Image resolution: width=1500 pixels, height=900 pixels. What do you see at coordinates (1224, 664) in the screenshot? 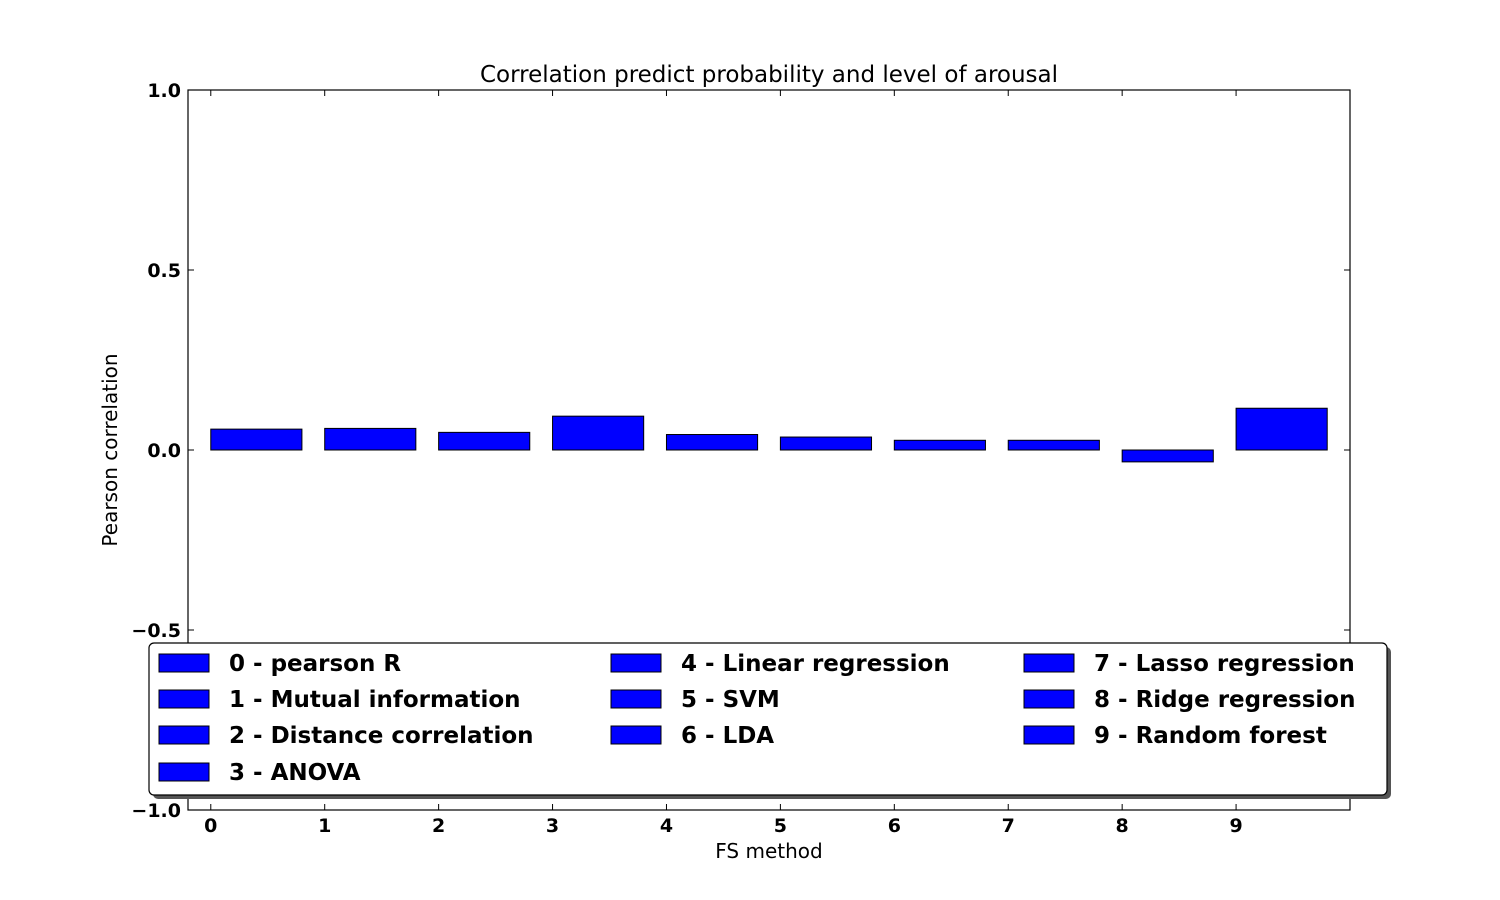
I see `legend-entry: 7 - Lasso regression` at bounding box center [1224, 664].